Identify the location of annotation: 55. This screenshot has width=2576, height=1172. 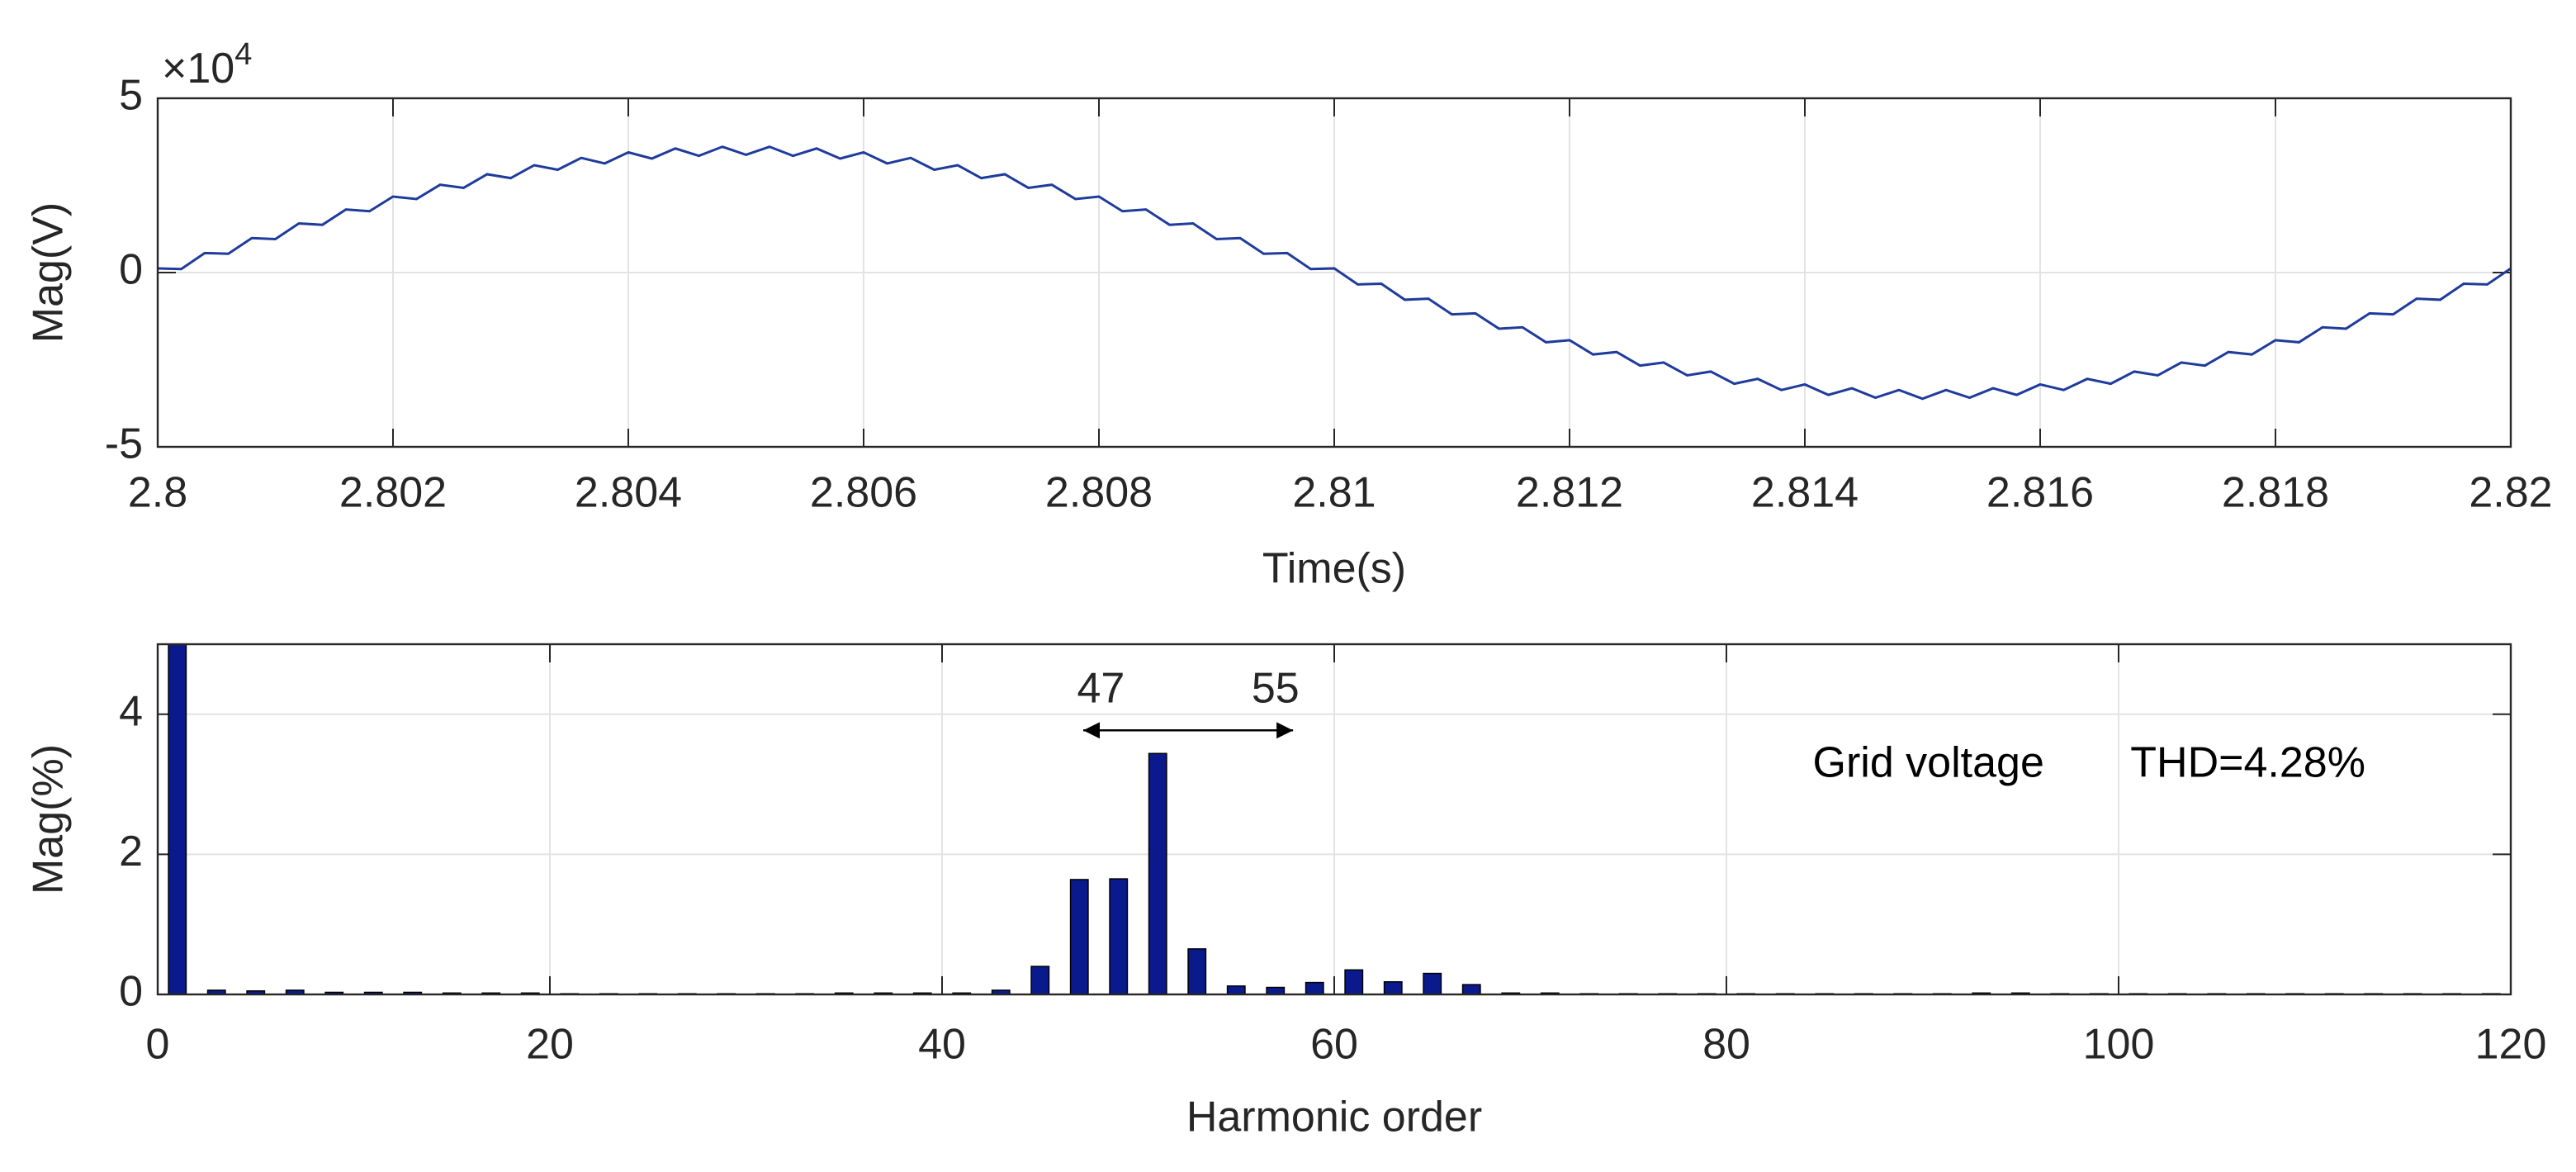
(1276, 689).